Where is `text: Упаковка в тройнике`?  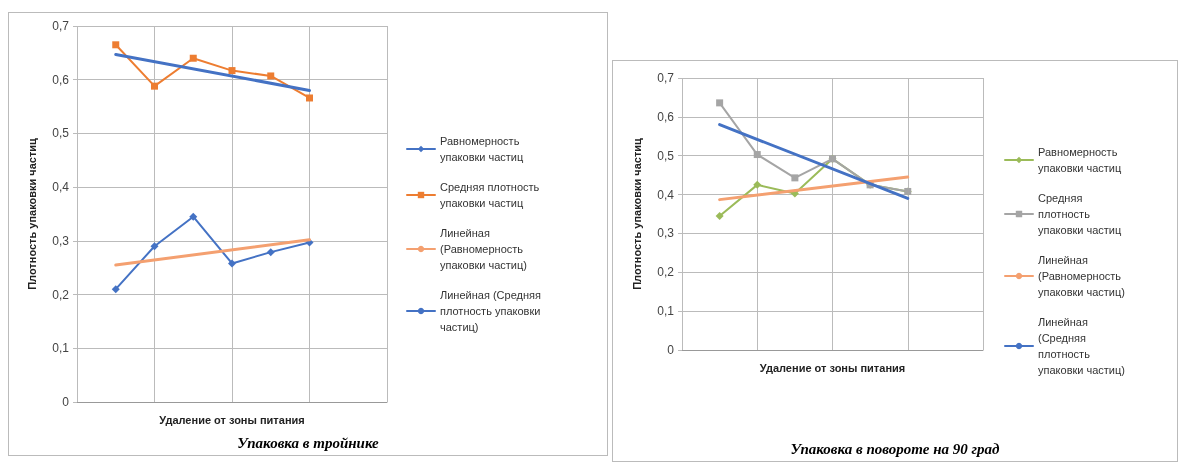 text: Упаковка в тройнике is located at coordinates (308, 442).